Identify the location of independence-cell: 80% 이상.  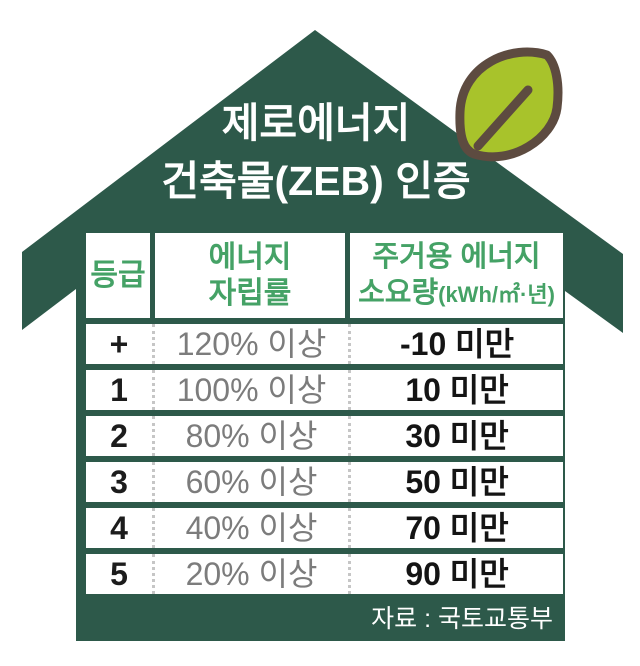
(250, 436).